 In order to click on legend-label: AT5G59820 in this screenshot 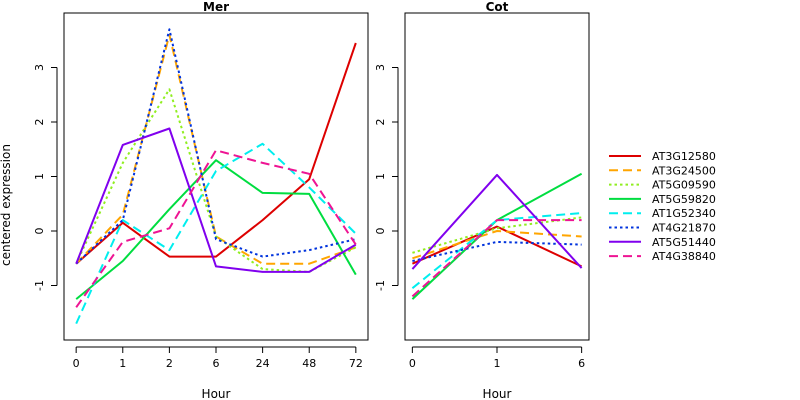, I will do `click(684, 199)`.